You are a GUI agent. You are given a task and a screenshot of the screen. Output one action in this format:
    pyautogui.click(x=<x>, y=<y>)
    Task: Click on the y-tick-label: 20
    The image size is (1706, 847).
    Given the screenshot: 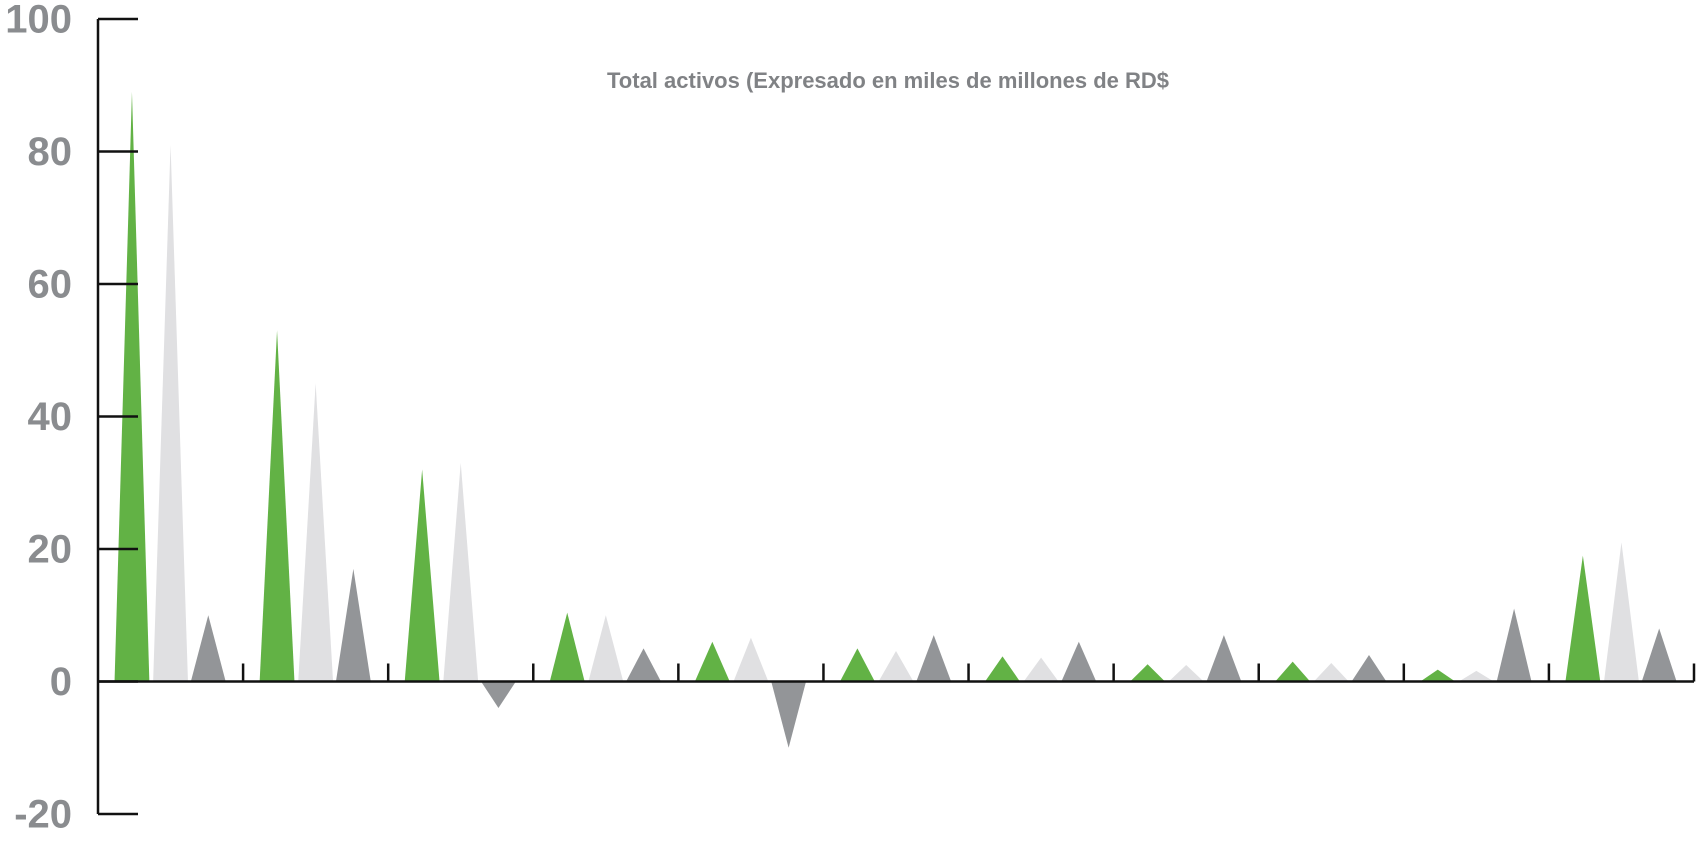 What is the action you would take?
    pyautogui.click(x=50, y=550)
    